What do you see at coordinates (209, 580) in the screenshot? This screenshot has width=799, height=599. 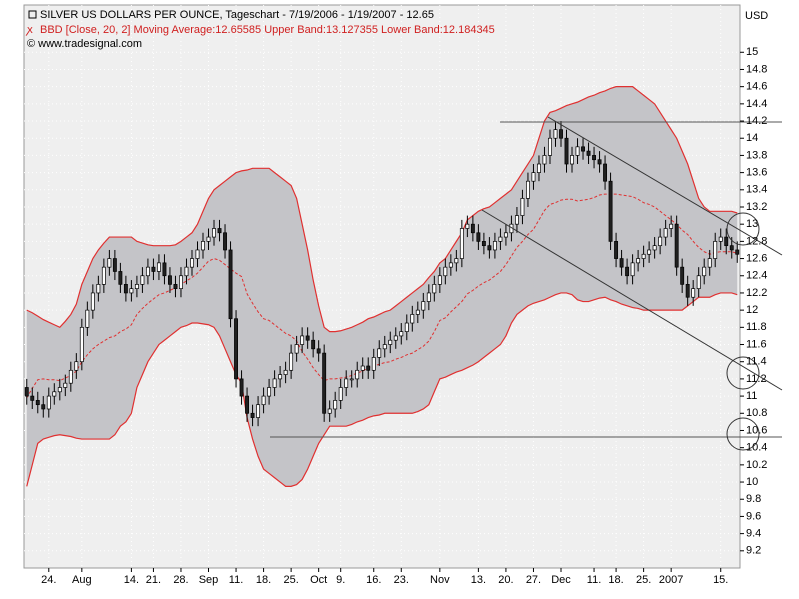 I see `x-tick-label: Sep` at bounding box center [209, 580].